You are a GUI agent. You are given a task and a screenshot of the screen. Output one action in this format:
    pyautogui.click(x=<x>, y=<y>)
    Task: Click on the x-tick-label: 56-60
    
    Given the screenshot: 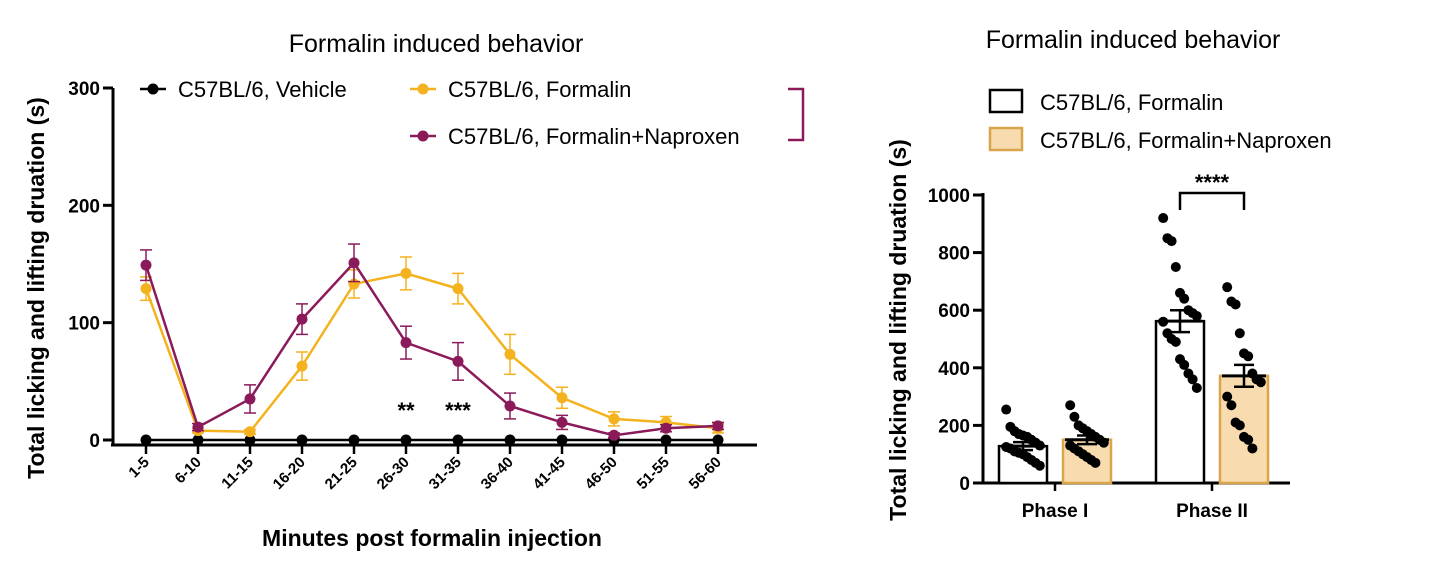 What is the action you would take?
    pyautogui.click(x=705, y=473)
    